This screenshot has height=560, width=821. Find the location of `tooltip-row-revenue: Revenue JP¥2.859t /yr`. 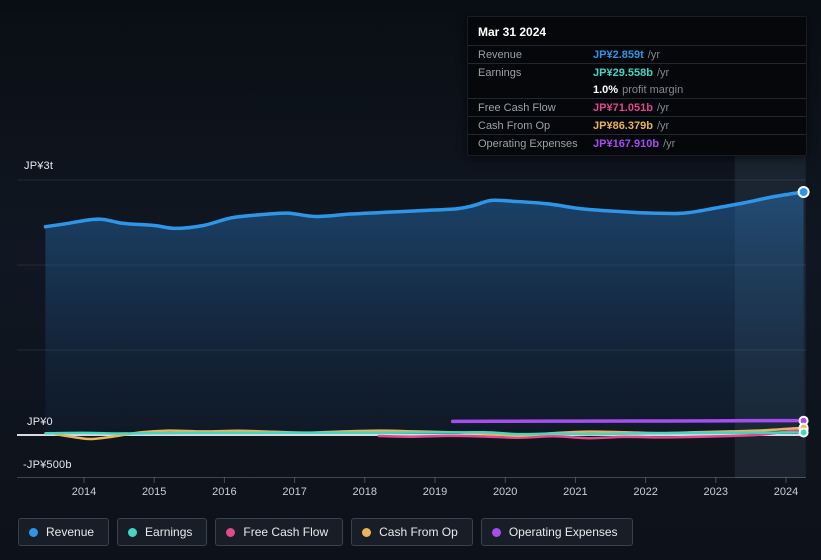

tooltip-row-revenue: Revenue JP¥2.859t /yr is located at coordinates (637, 54).